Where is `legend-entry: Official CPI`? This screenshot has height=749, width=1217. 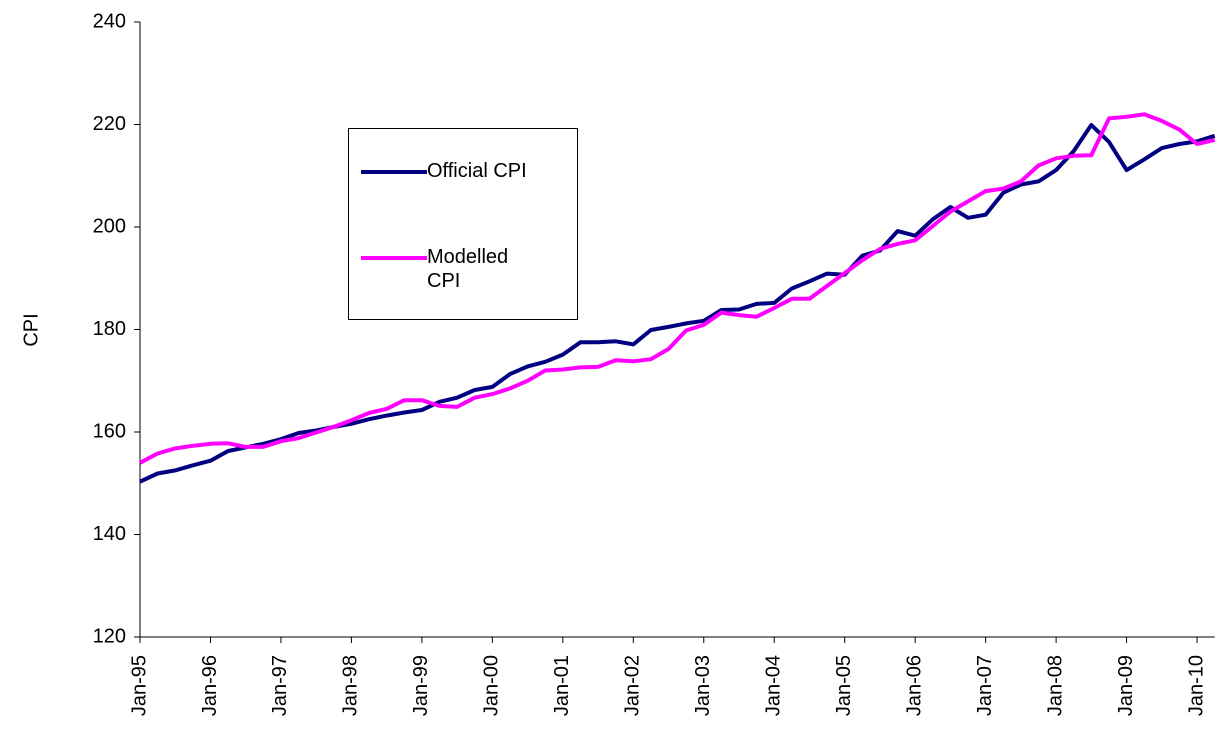 legend-entry: Official CPI is located at coordinates (454, 171).